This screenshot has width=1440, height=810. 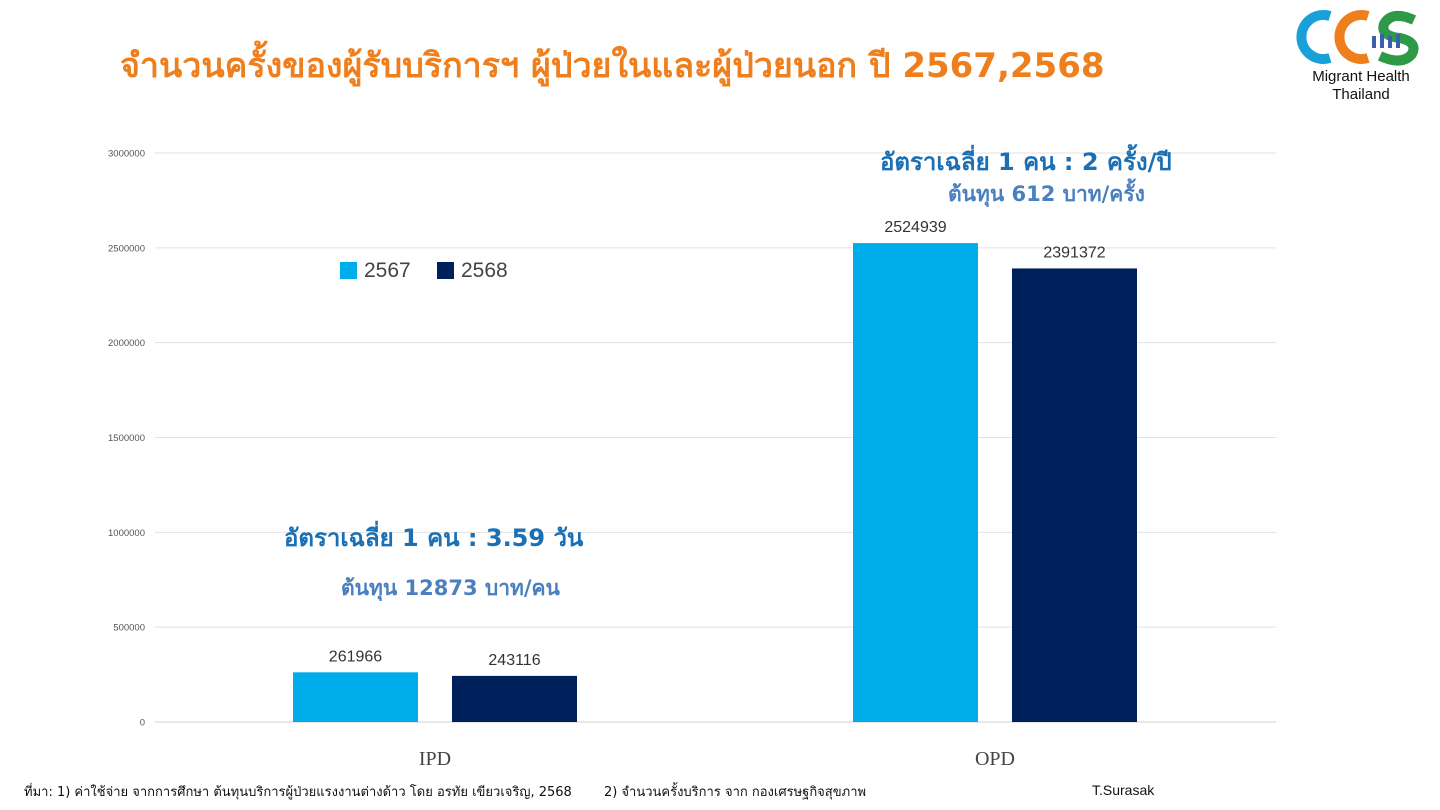 What do you see at coordinates (387, 270) in the screenshot?
I see `legend-label-2567: 2567` at bounding box center [387, 270].